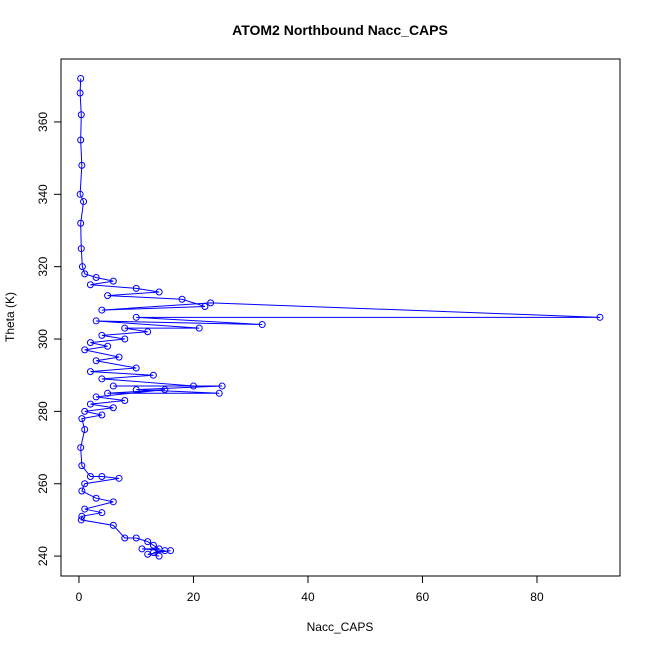  Describe the element at coordinates (10, 317) in the screenshot. I see `y-axis-label: Theta (K)` at that location.